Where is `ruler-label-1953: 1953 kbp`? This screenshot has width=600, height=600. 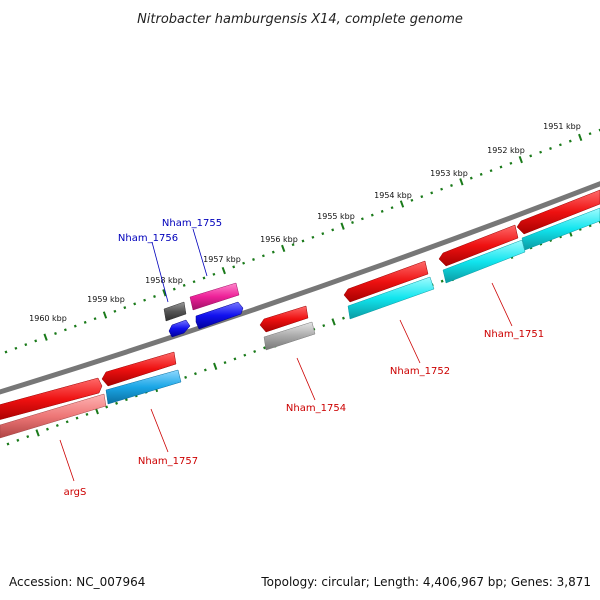
ruler-label-1953: 1953 kbp is located at coordinates (449, 173).